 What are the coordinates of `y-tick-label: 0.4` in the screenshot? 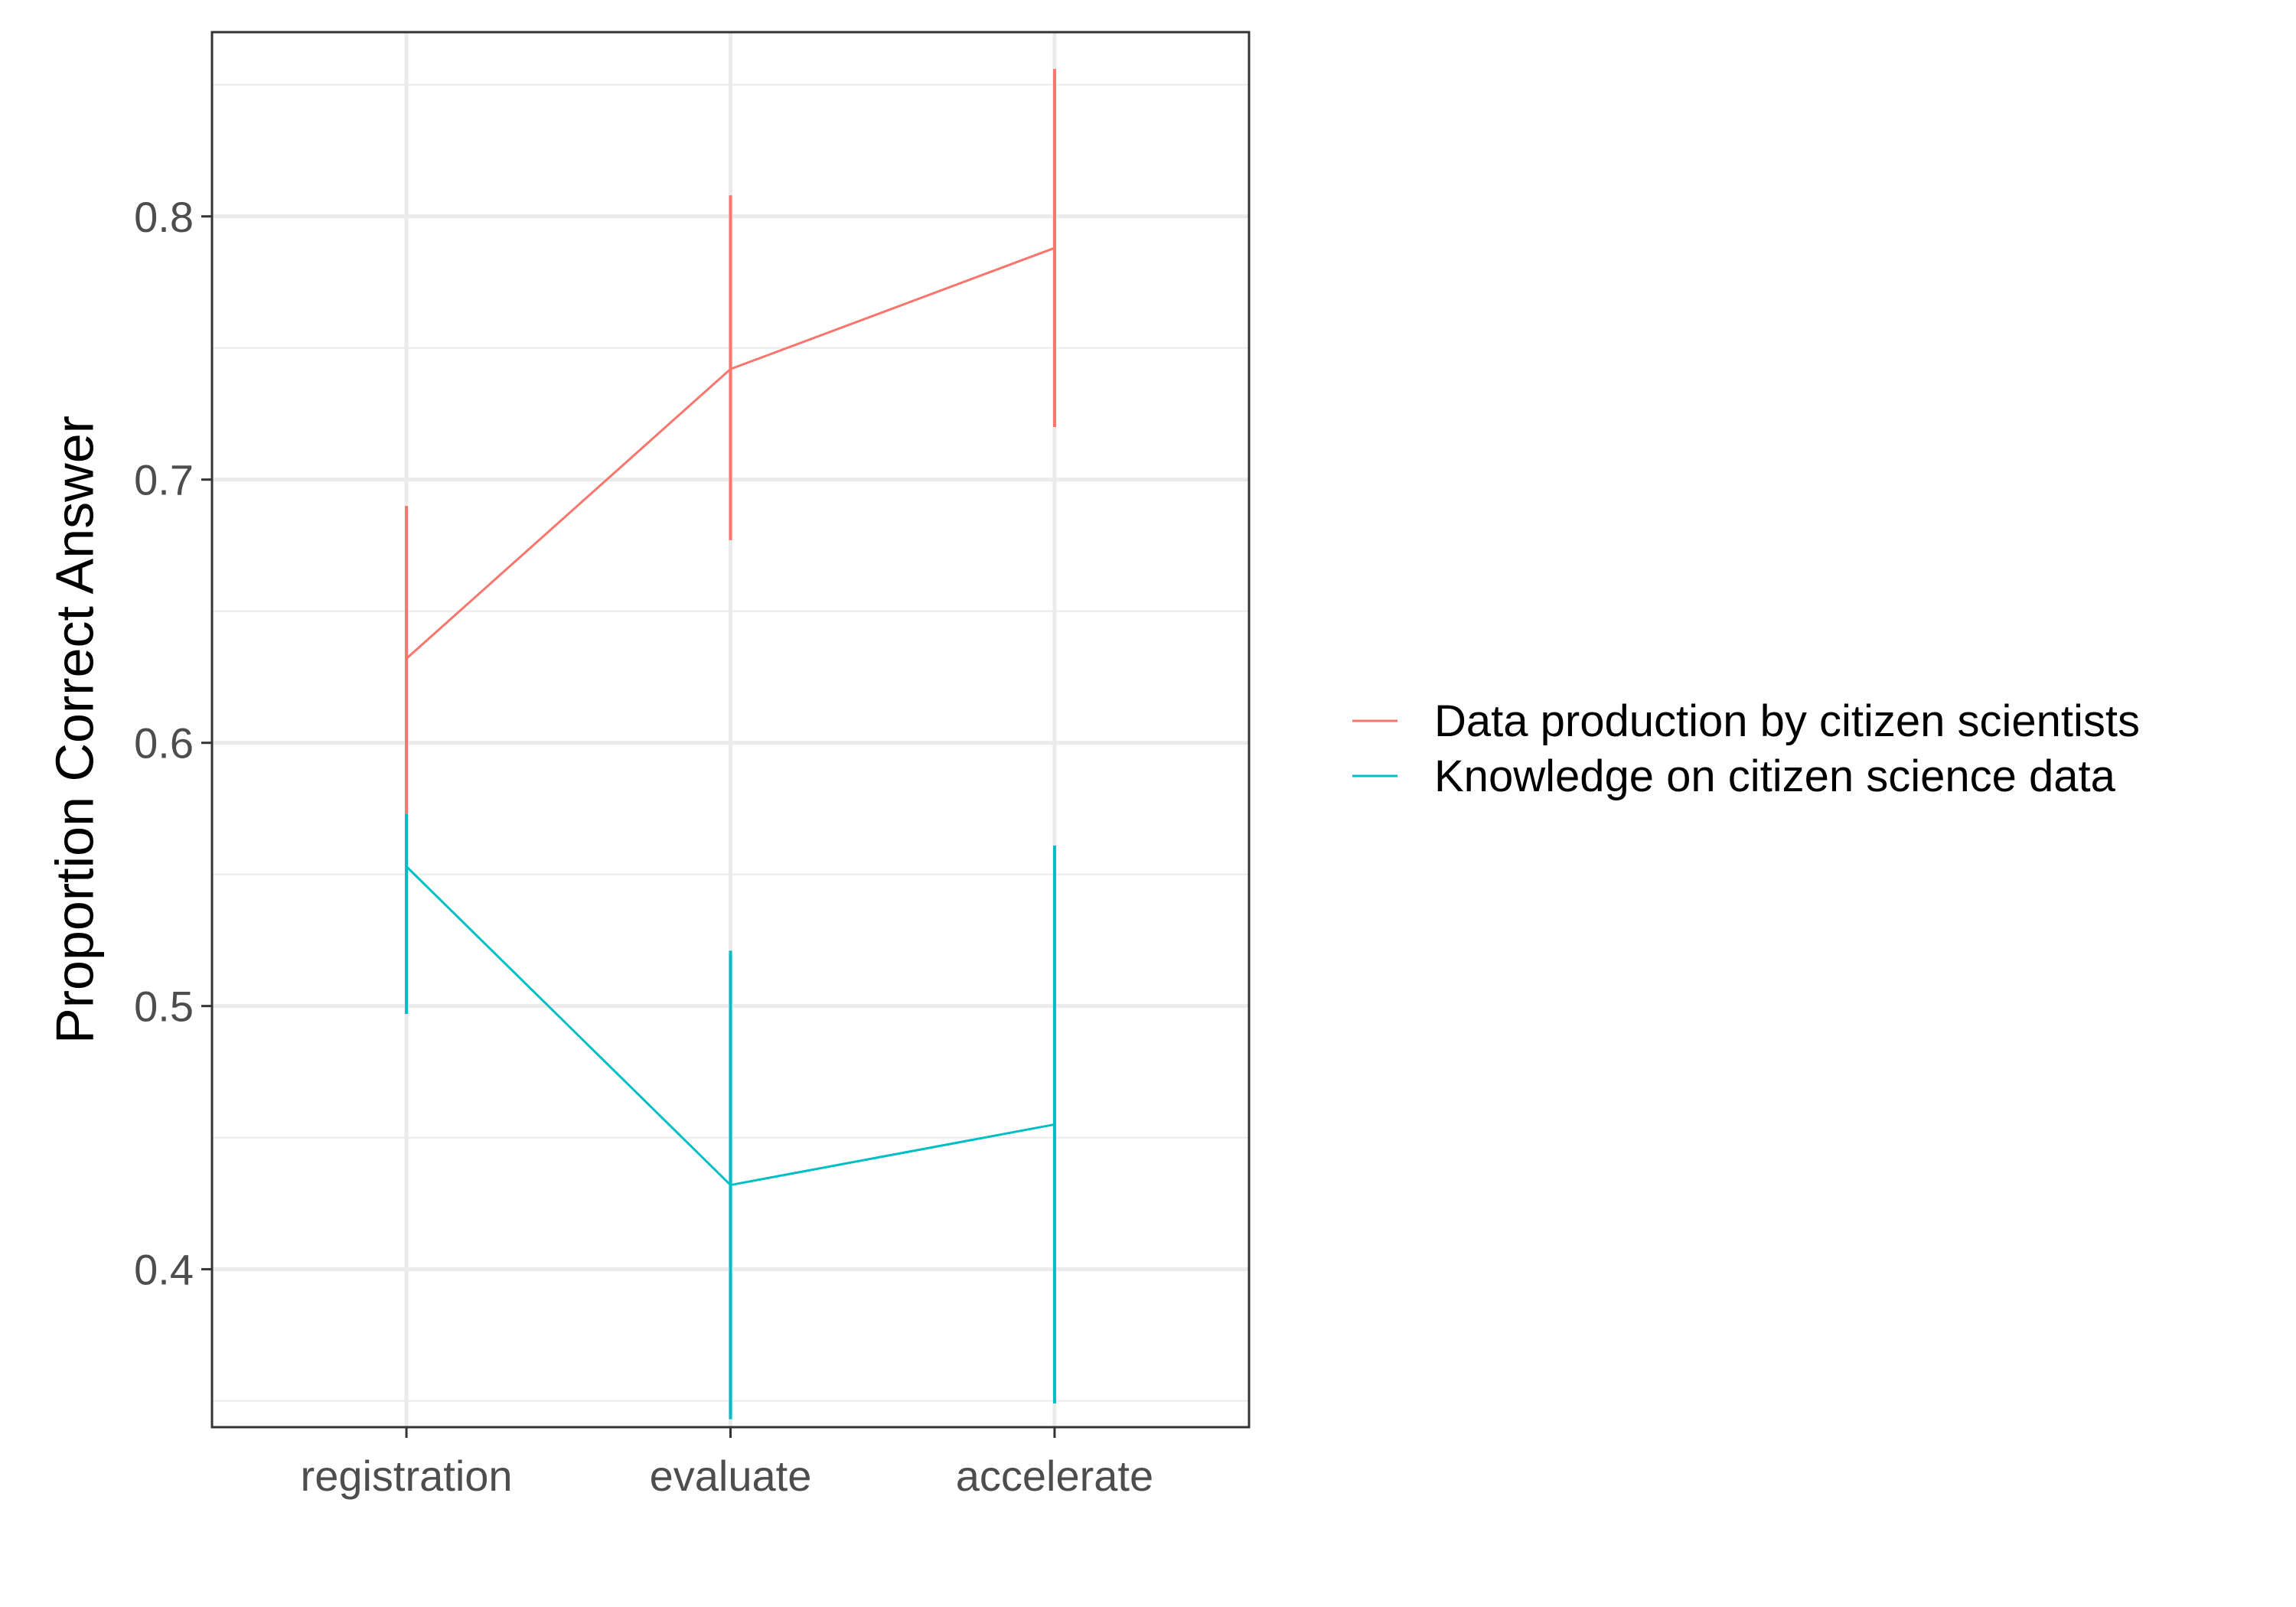 It's located at (164, 1270).